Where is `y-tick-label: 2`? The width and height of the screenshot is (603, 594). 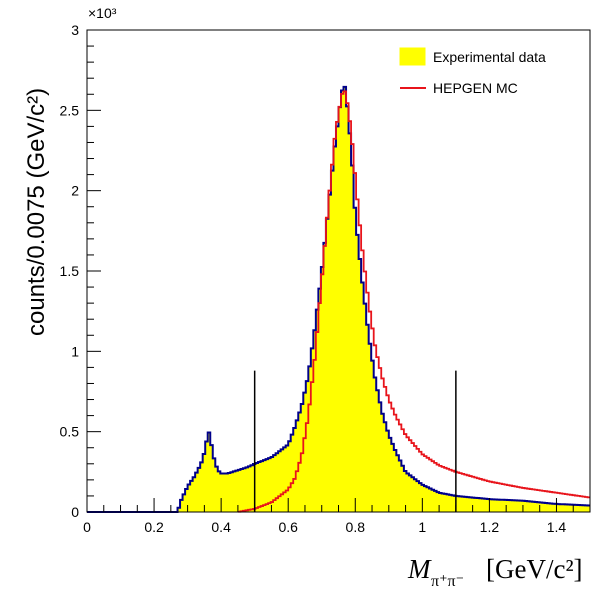 y-tick-label: 2 is located at coordinates (75, 191).